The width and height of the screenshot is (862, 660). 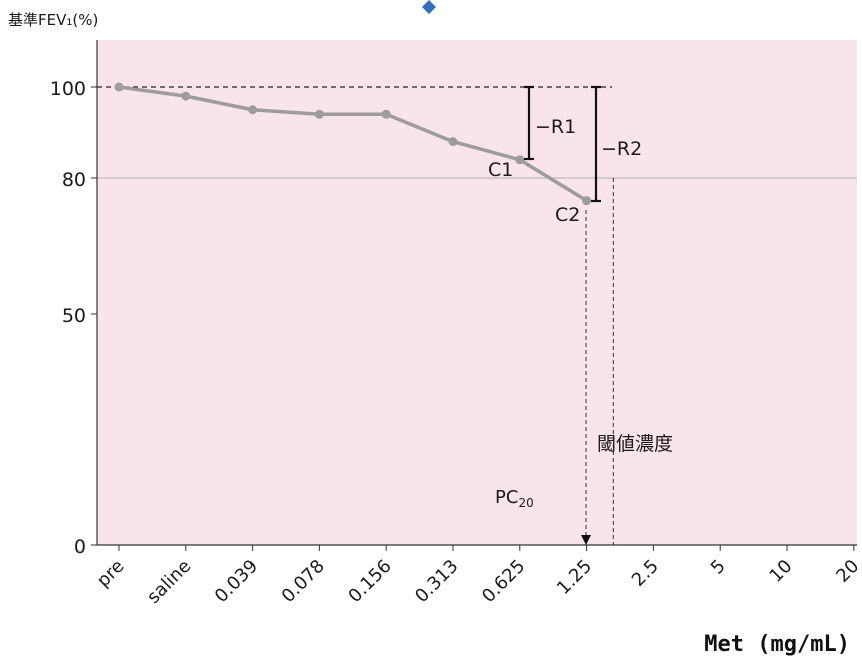 What do you see at coordinates (555, 127) in the screenshot?
I see `r1-label: −R1` at bounding box center [555, 127].